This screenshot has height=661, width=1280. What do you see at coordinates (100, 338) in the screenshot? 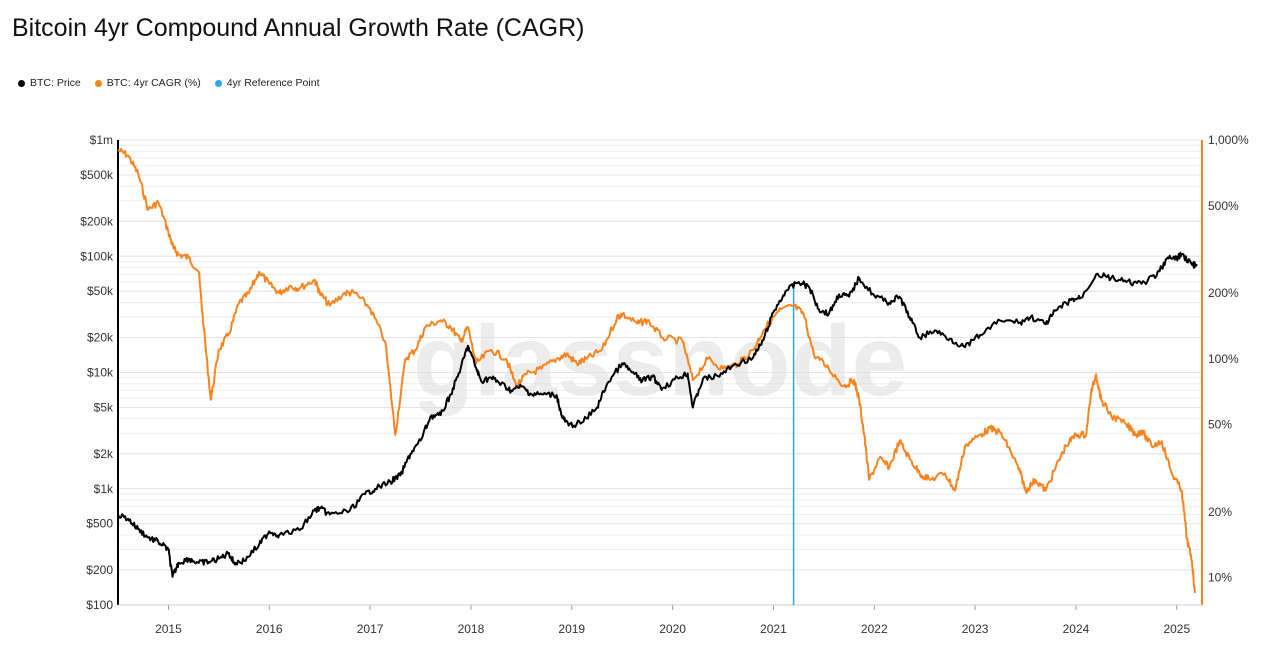
I see `left-tick-label: $20k` at bounding box center [100, 338].